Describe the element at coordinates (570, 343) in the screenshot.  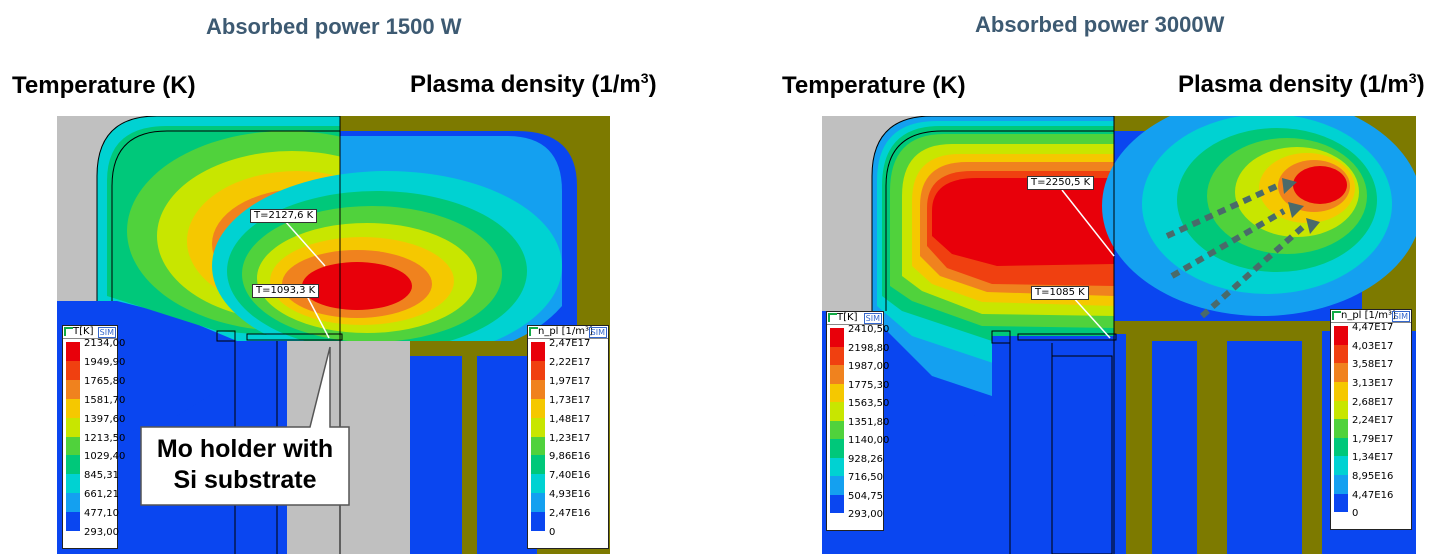
I see `legend-value: 2,47E17` at that location.